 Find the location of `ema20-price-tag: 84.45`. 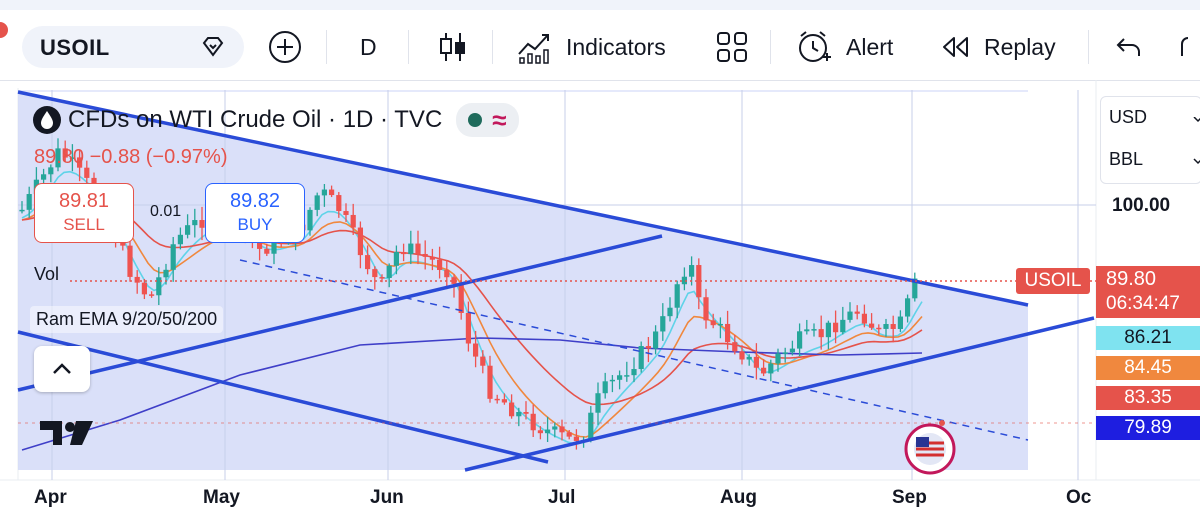

ema20-price-tag: 84.45 is located at coordinates (1148, 368).